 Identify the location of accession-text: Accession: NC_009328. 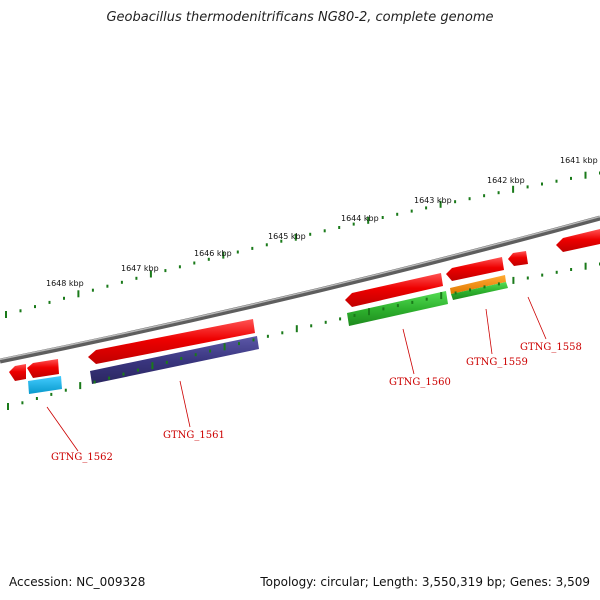
(77, 582).